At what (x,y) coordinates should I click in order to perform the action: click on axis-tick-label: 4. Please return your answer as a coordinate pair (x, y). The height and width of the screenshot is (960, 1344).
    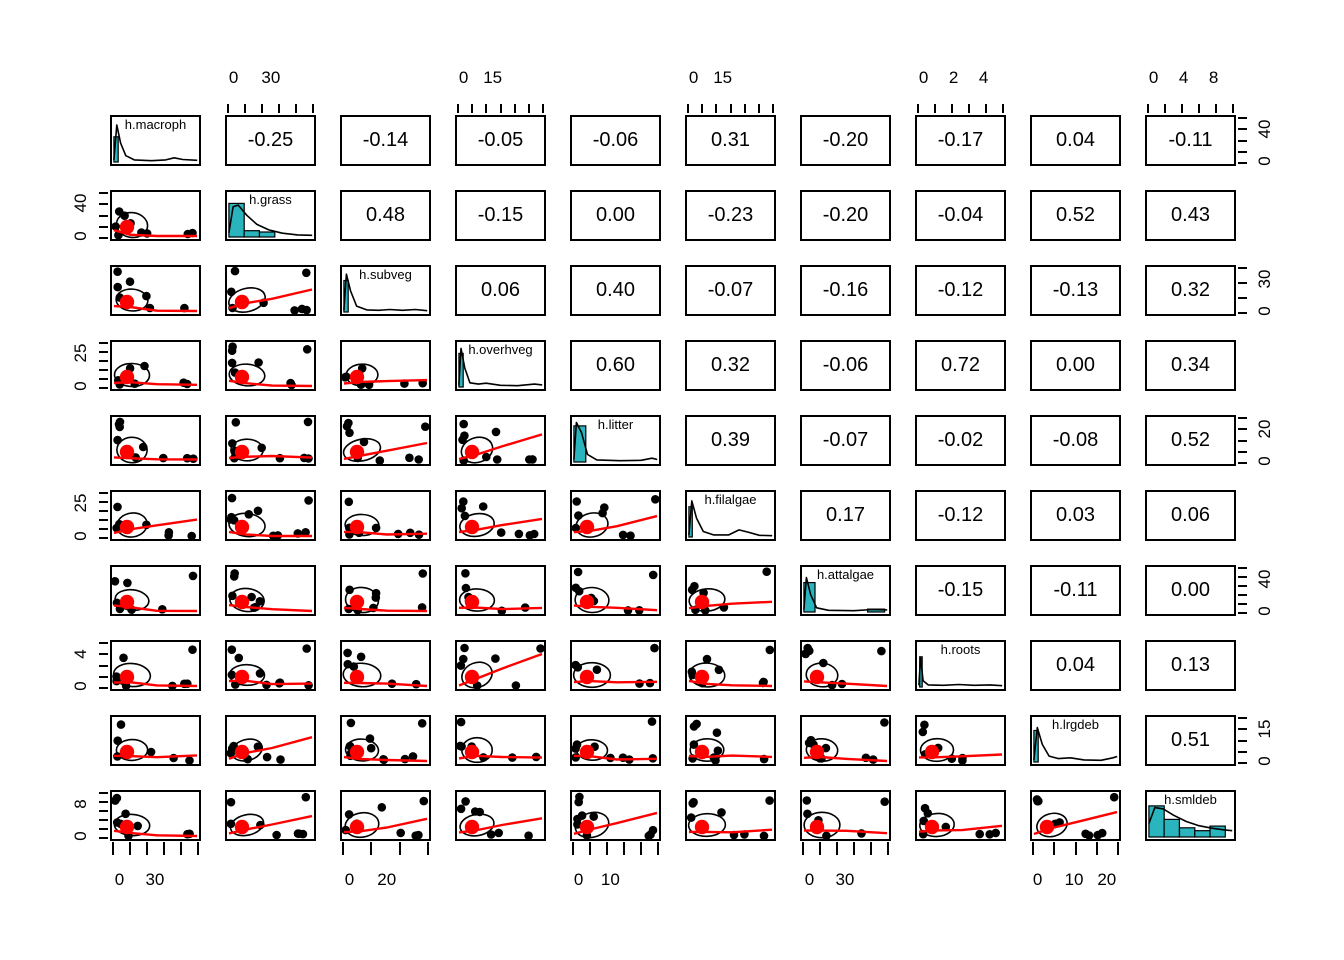
    Looking at the image, I should click on (983, 77).